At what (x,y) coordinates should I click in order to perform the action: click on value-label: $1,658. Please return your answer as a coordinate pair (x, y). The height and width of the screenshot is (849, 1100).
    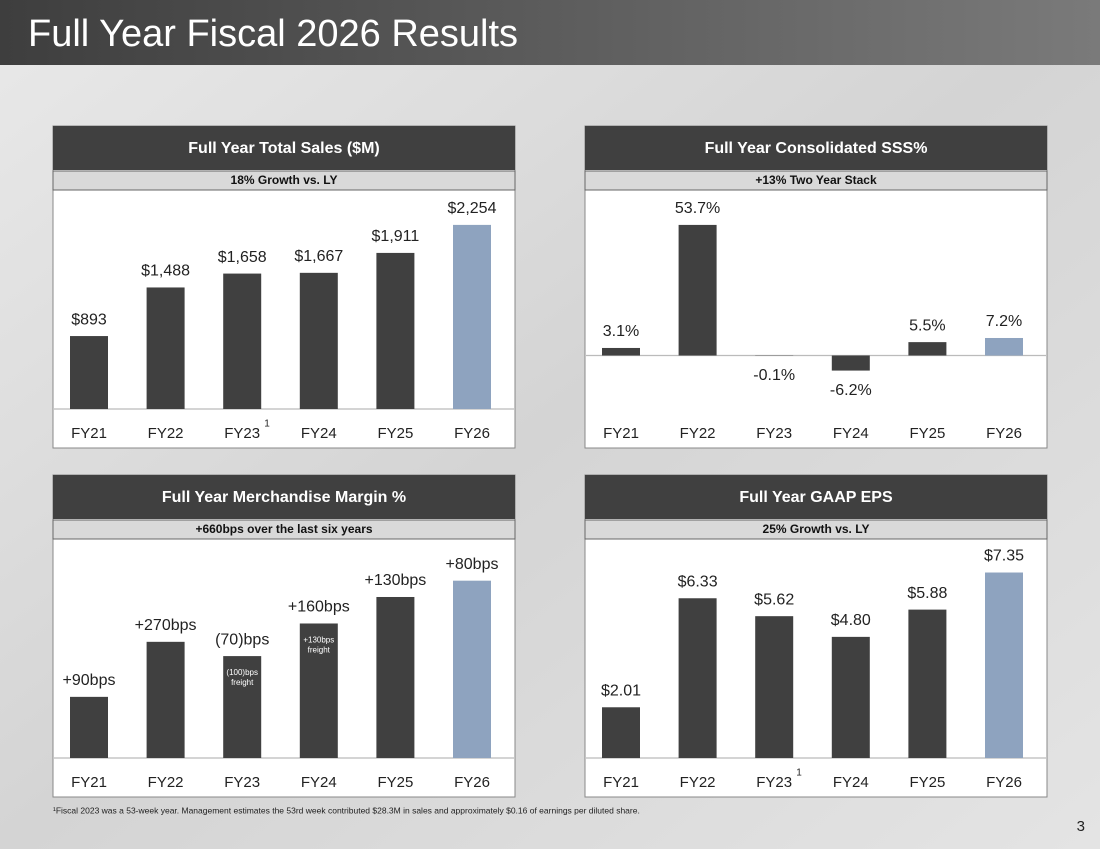
    Looking at the image, I should click on (242, 257).